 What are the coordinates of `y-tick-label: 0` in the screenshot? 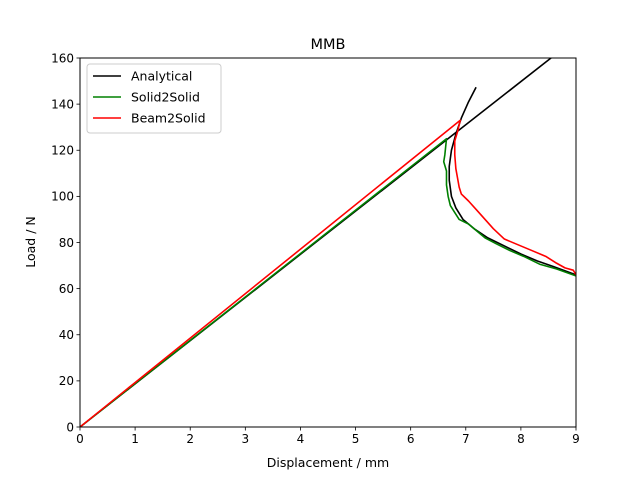 It's located at (70, 427).